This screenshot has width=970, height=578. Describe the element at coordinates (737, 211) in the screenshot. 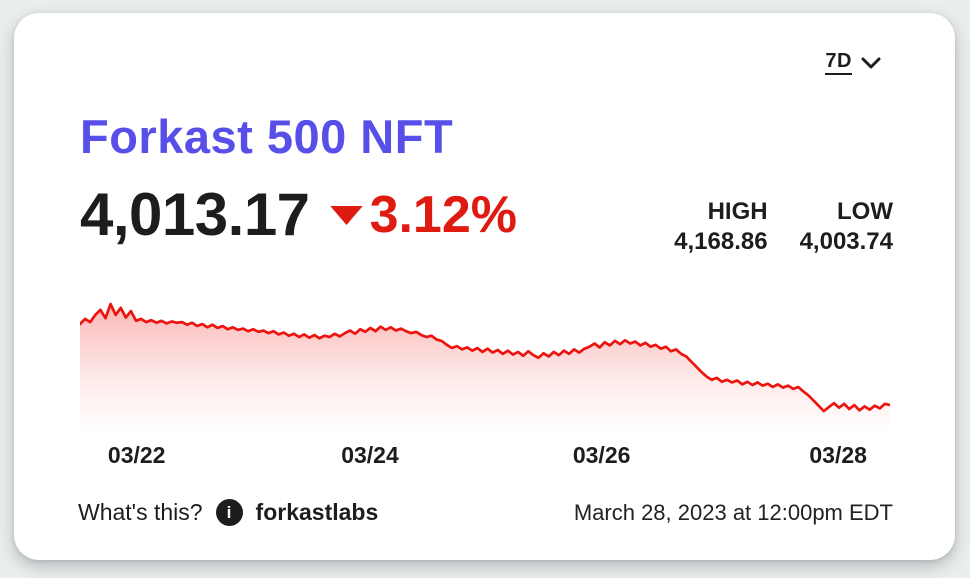

I see `high-label: HIGH` at that location.